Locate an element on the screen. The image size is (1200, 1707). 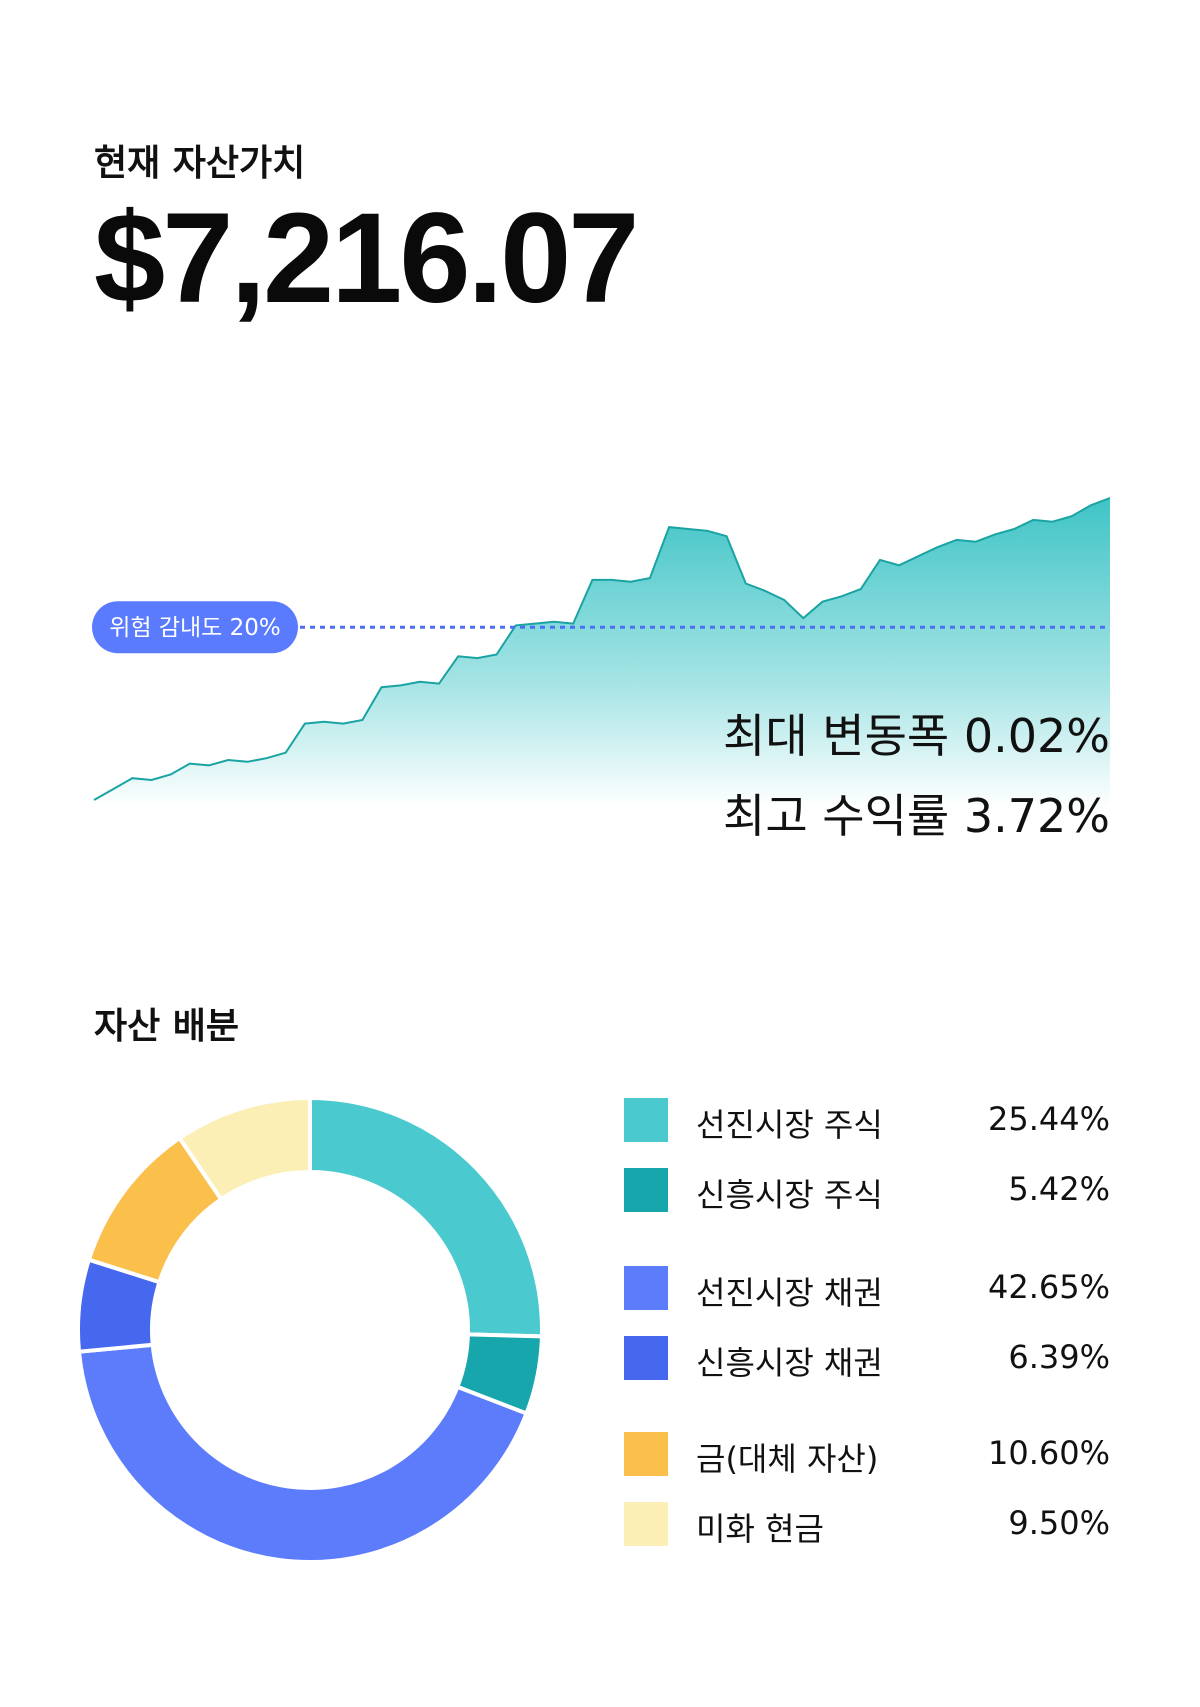
allocation-donut-chart is located at coordinates (310, 1329).